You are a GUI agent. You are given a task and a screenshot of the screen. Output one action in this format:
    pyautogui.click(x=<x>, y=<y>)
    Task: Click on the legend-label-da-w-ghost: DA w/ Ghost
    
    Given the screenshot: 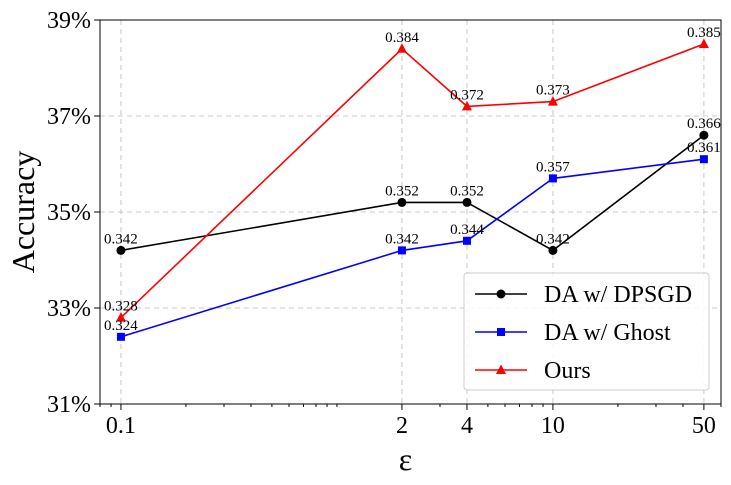 What is the action you would take?
    pyautogui.click(x=607, y=333)
    